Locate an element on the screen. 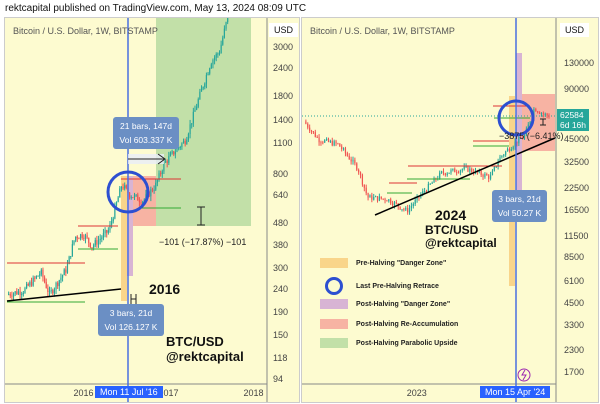  legend-item: Post-Halving "Danger Zone" is located at coordinates (385, 304).